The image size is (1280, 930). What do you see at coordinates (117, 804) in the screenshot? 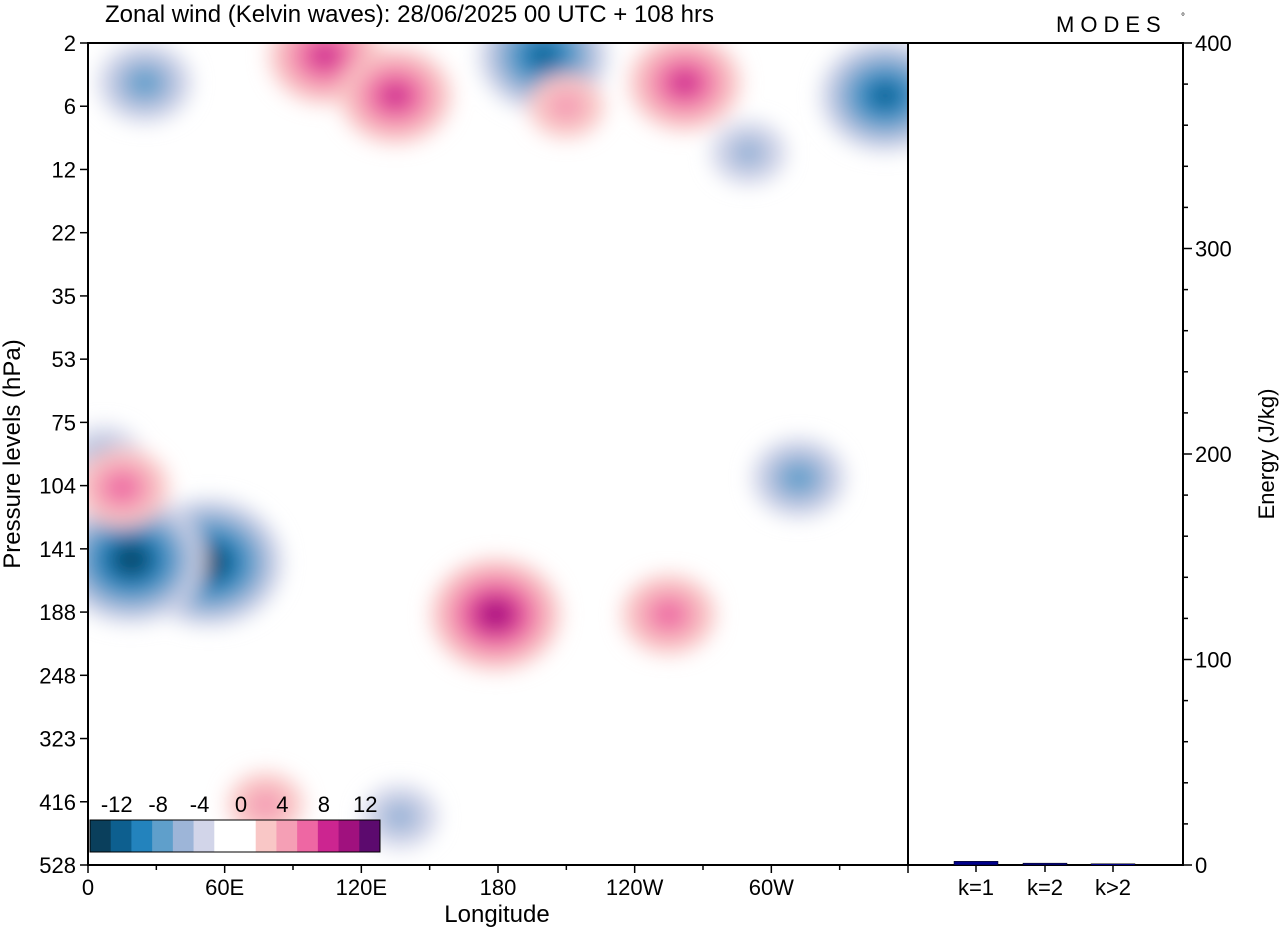
I see `colorbar-label: -12` at bounding box center [117, 804].